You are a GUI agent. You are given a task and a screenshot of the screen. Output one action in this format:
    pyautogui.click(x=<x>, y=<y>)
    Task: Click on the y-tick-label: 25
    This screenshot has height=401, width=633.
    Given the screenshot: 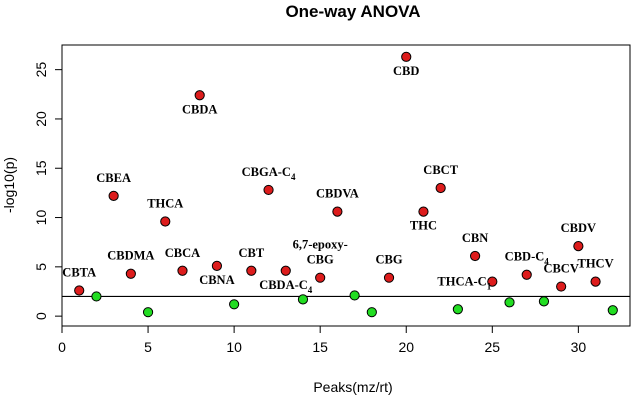 What is the action you would take?
    pyautogui.click(x=41, y=70)
    